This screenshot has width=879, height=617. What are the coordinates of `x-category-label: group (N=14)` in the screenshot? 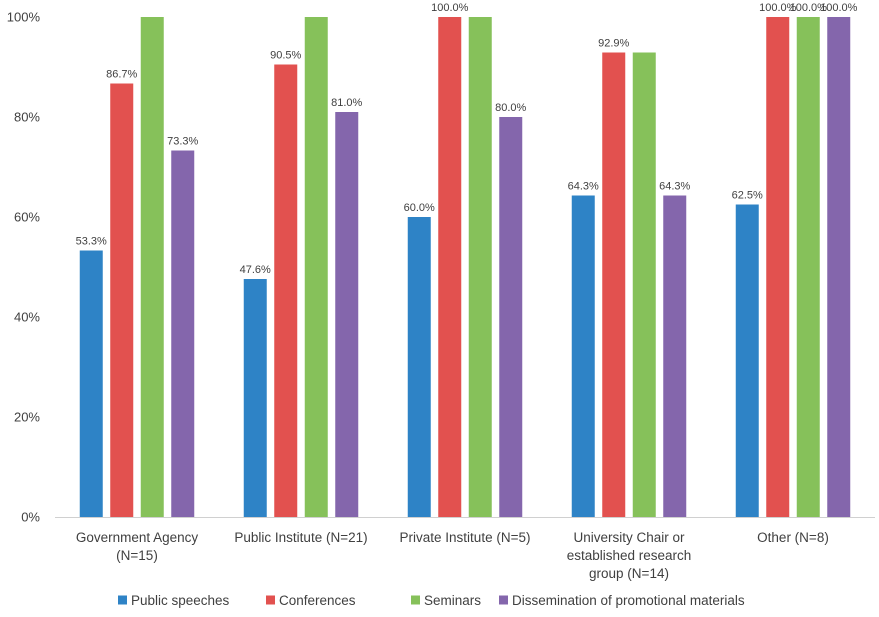 It's located at (629, 573).